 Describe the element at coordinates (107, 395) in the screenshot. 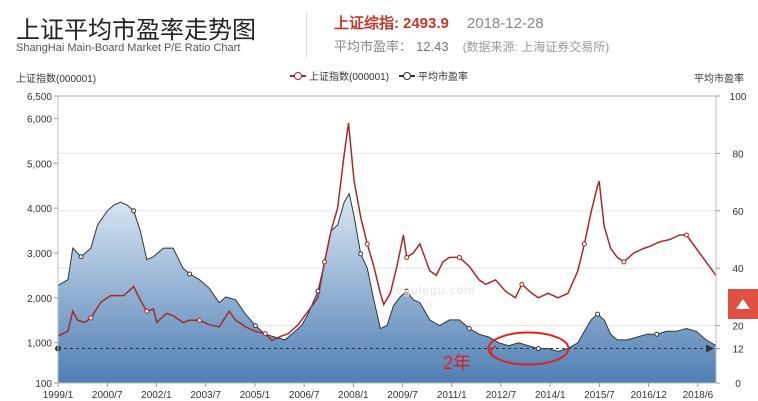

I see `x-tick-label: 2000/7` at that location.